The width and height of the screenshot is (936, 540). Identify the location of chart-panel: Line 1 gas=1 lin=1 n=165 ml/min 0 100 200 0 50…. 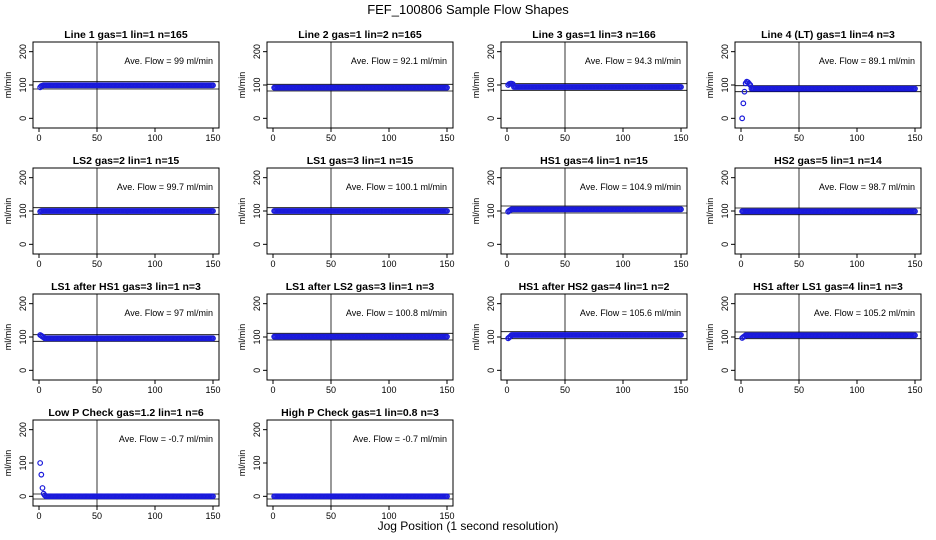
(112, 86).